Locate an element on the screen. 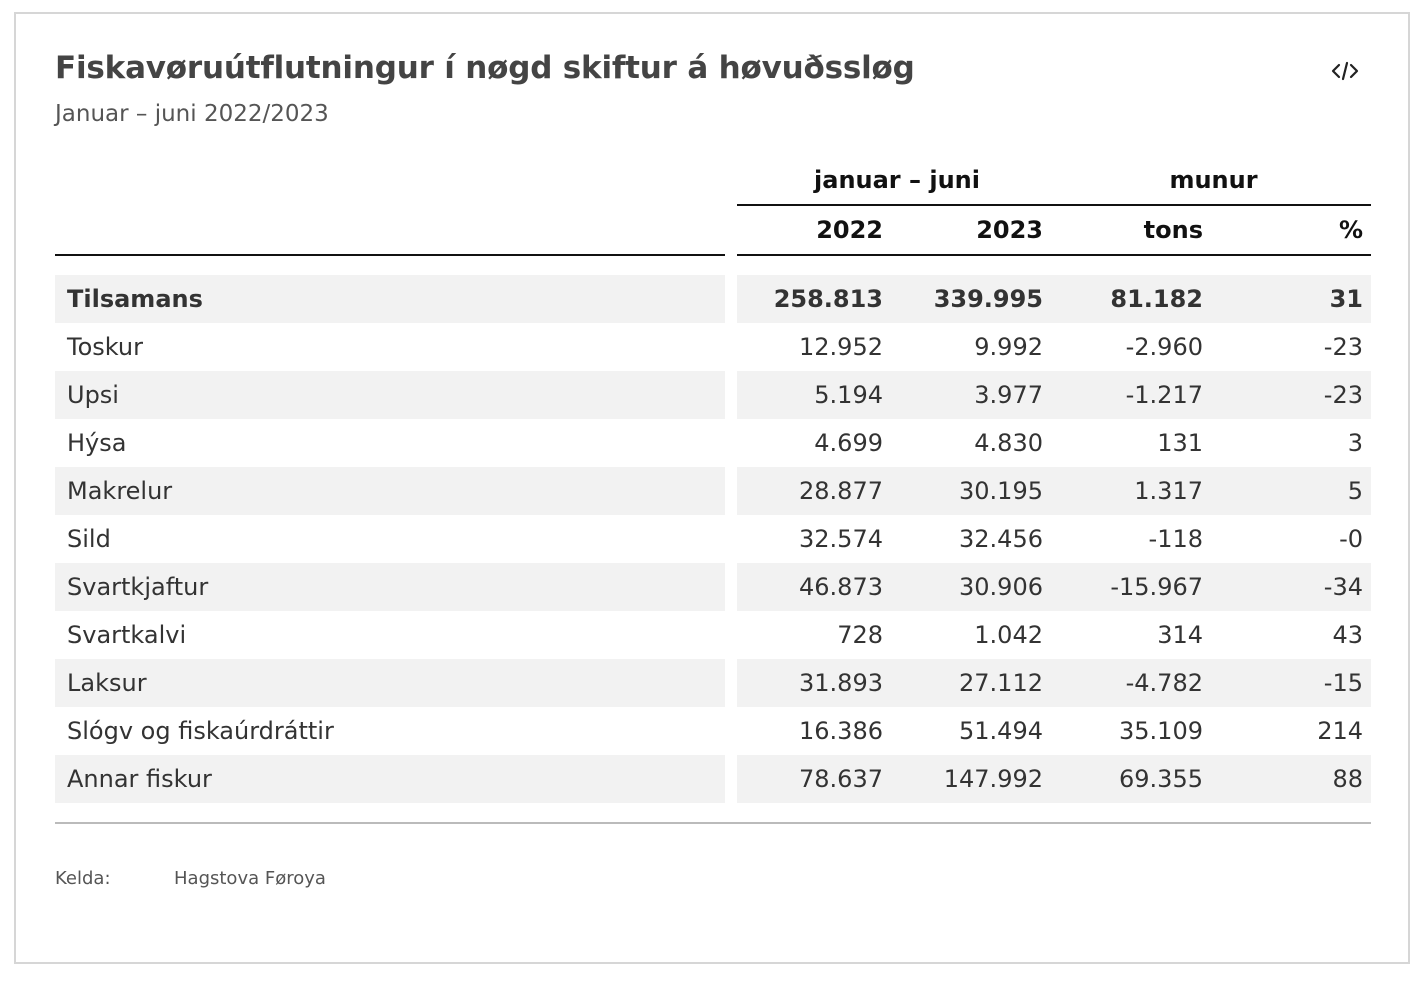 The image size is (1426, 984). value-difference-tons: -15.967 is located at coordinates (1156, 587).